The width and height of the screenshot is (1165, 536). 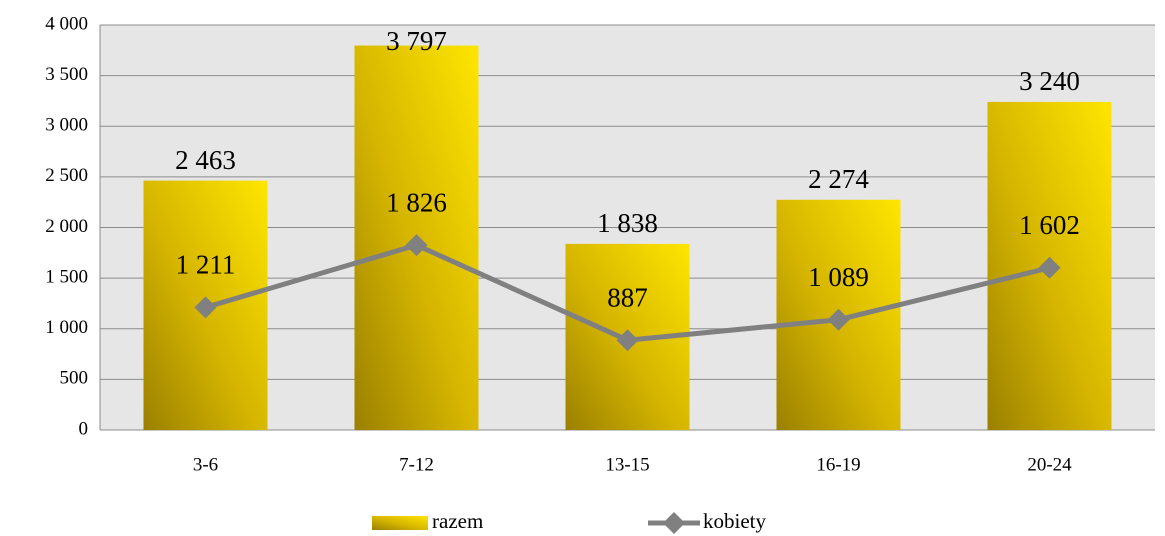 I want to click on data-label: 887, so click(x=627, y=297).